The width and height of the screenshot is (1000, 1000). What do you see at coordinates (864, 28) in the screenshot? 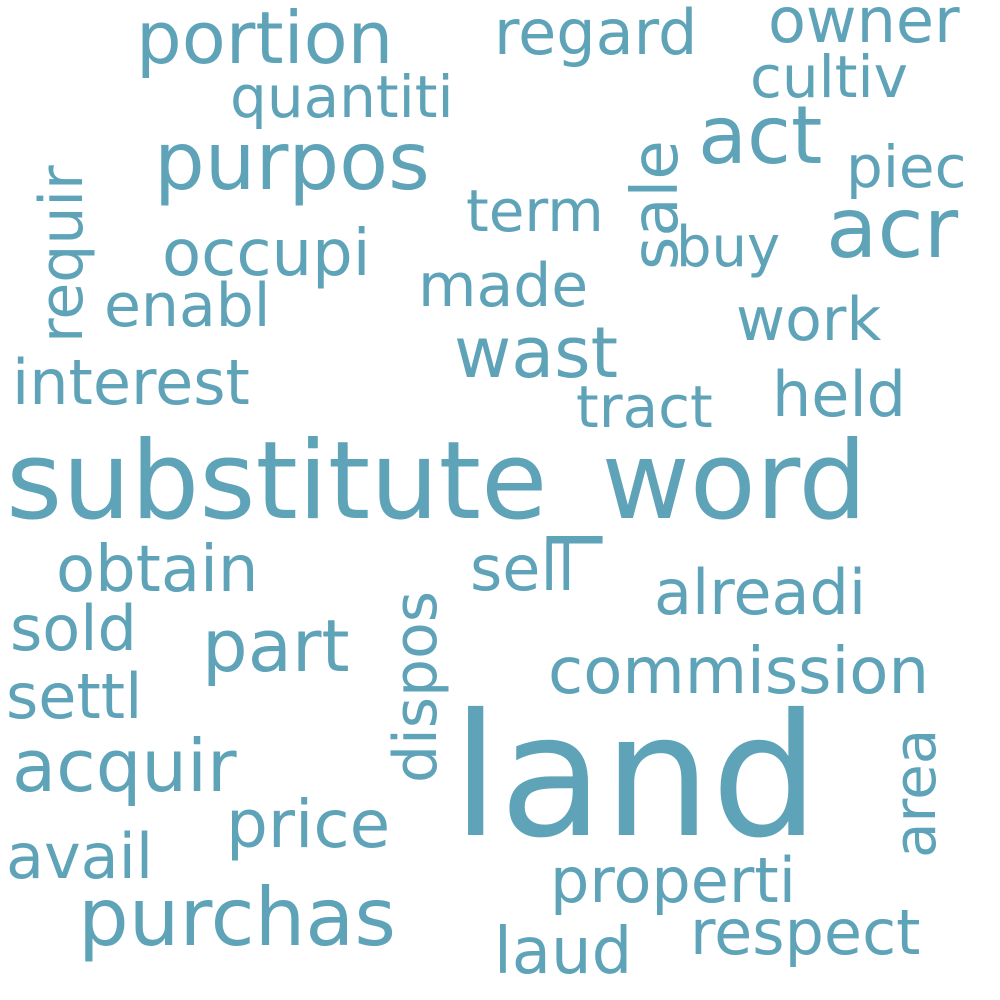
I see `word-owner: owner` at bounding box center [864, 28].